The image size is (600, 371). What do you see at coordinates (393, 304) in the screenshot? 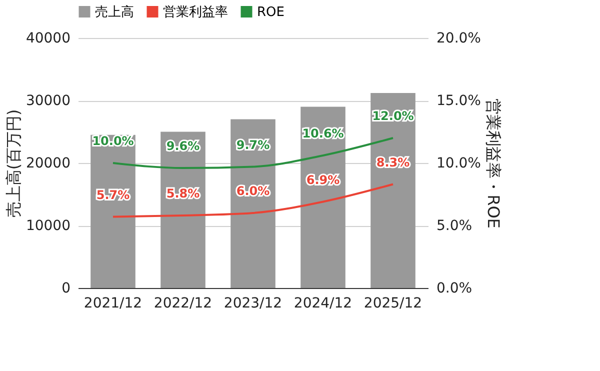
I see `x-tick-label: 2025/12` at bounding box center [393, 304].